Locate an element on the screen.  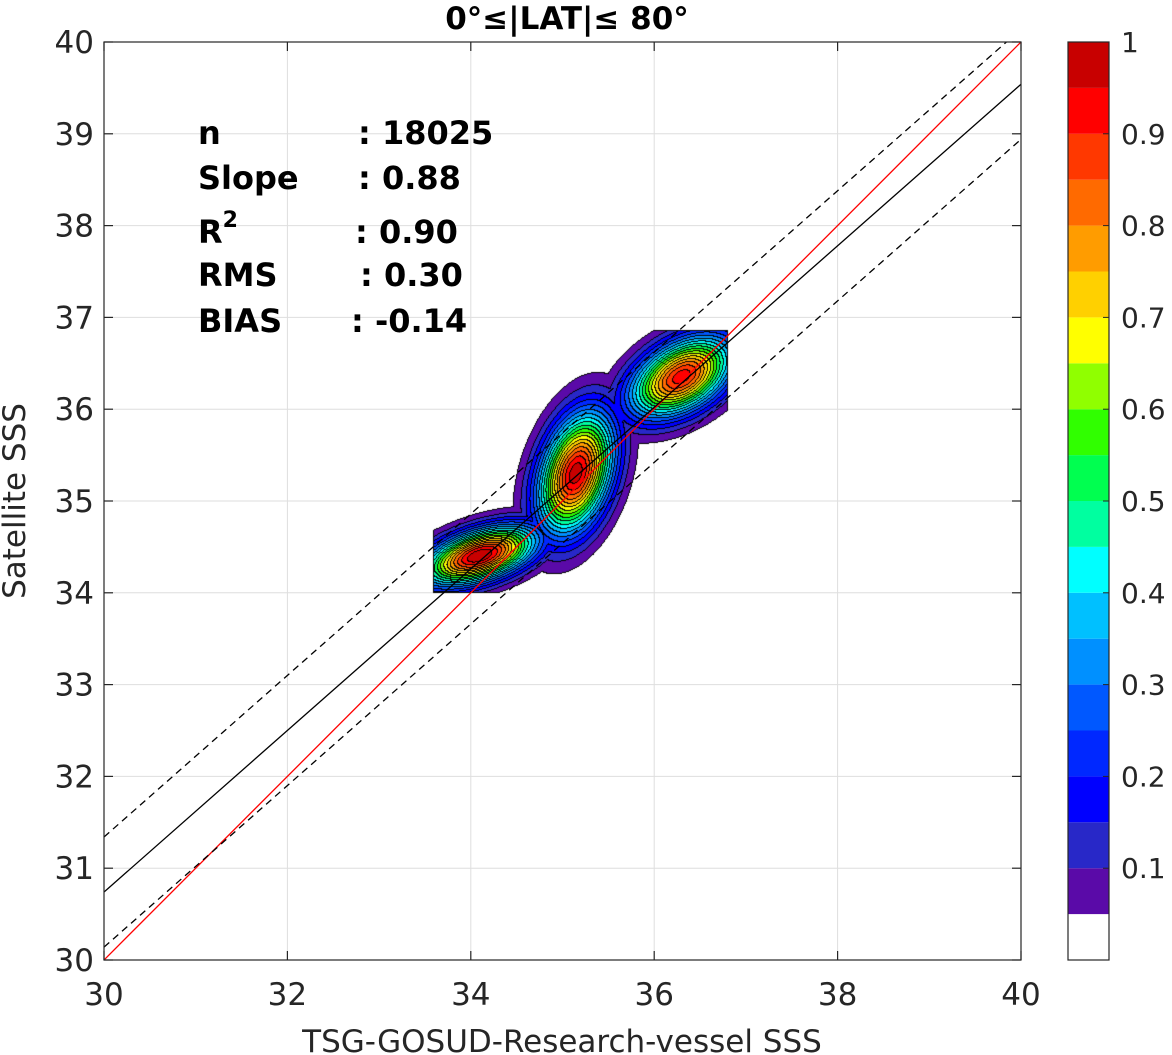
y-tick-label: 34 is located at coordinates (74, 594).